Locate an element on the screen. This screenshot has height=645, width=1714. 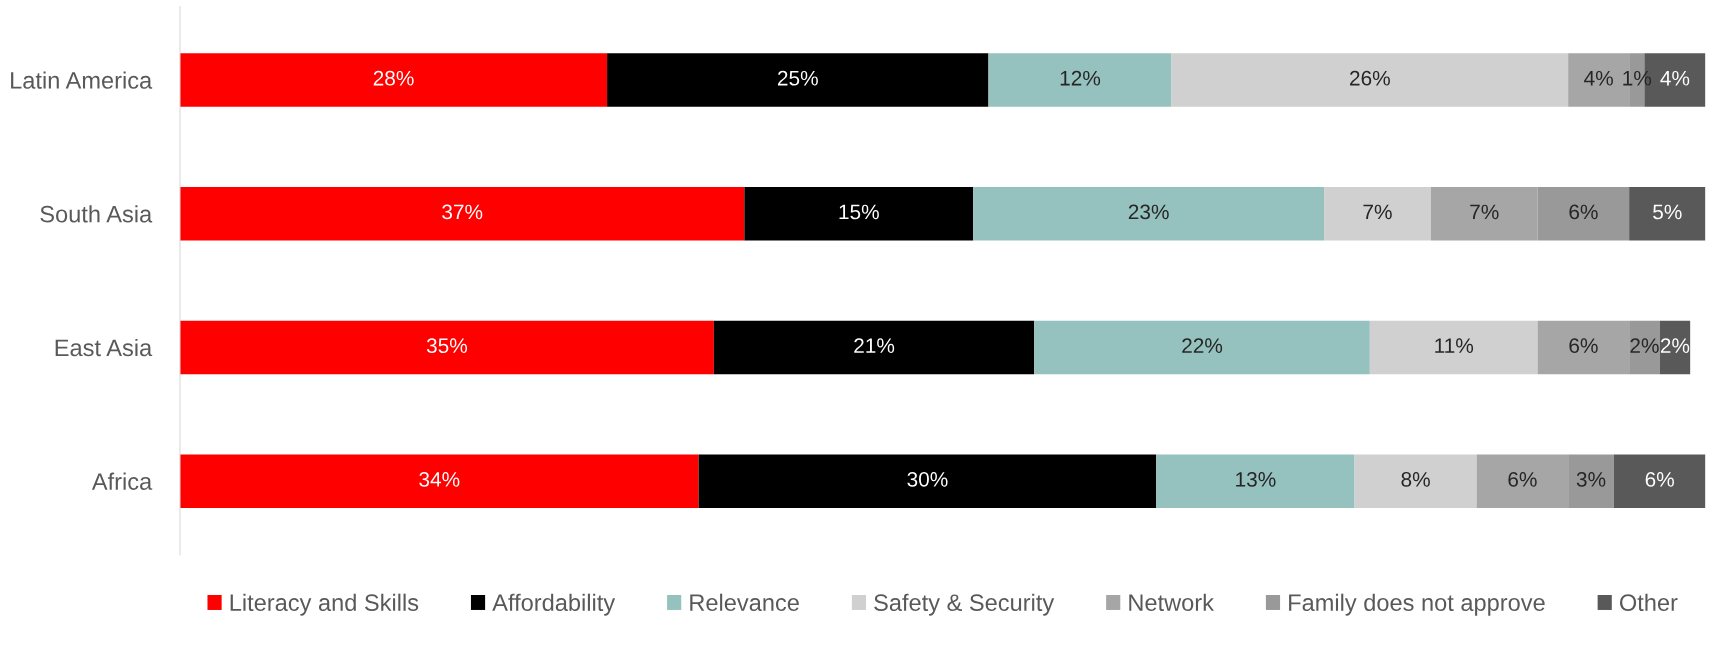
data-label: 13% is located at coordinates (1256, 479).